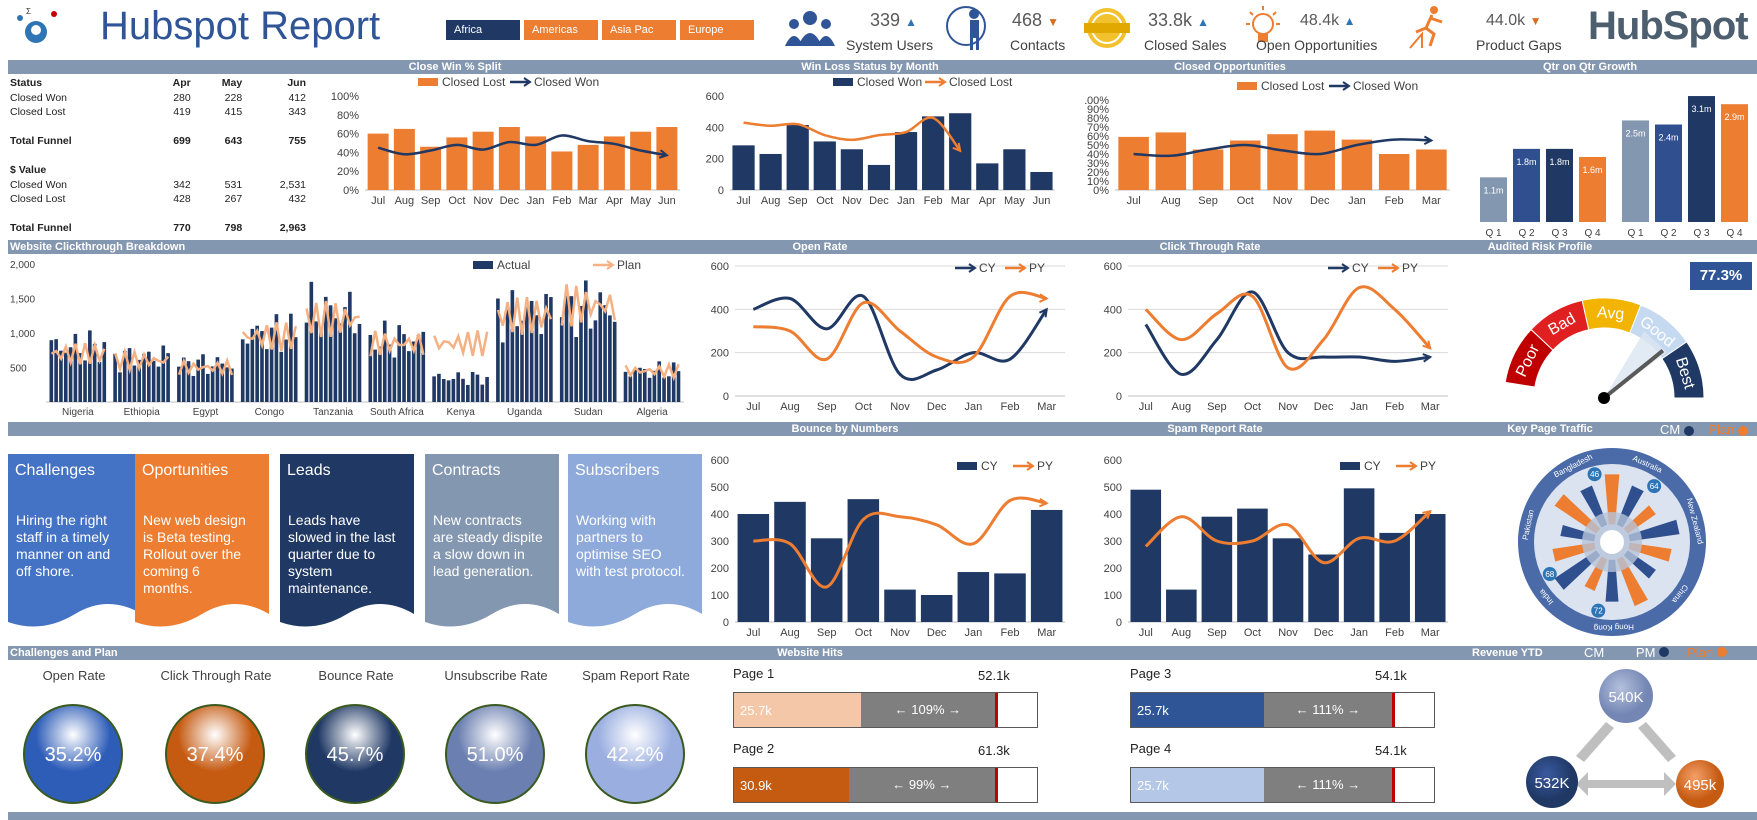 The image size is (1757, 820). I want to click on x-tick-label: Q 2, so click(1668, 233).